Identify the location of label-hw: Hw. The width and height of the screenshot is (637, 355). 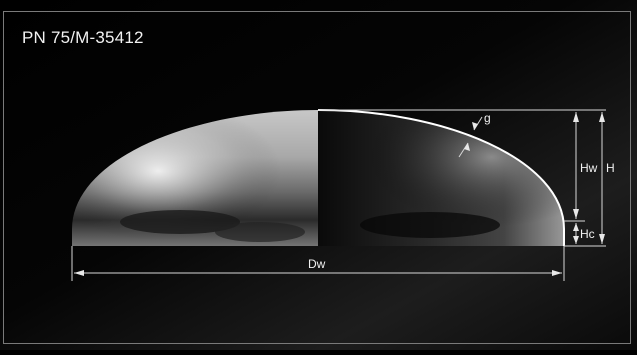
(589, 168).